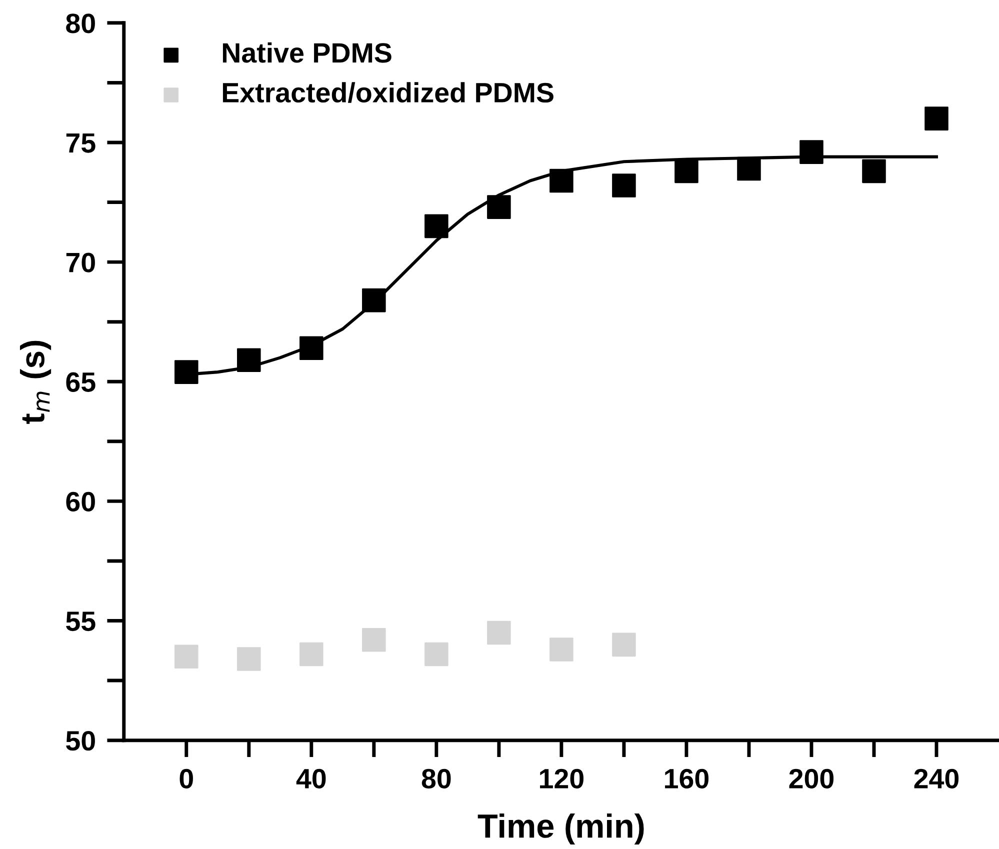 This screenshot has height=849, width=999. I want to click on x-tick-label: 80, so click(436, 778).